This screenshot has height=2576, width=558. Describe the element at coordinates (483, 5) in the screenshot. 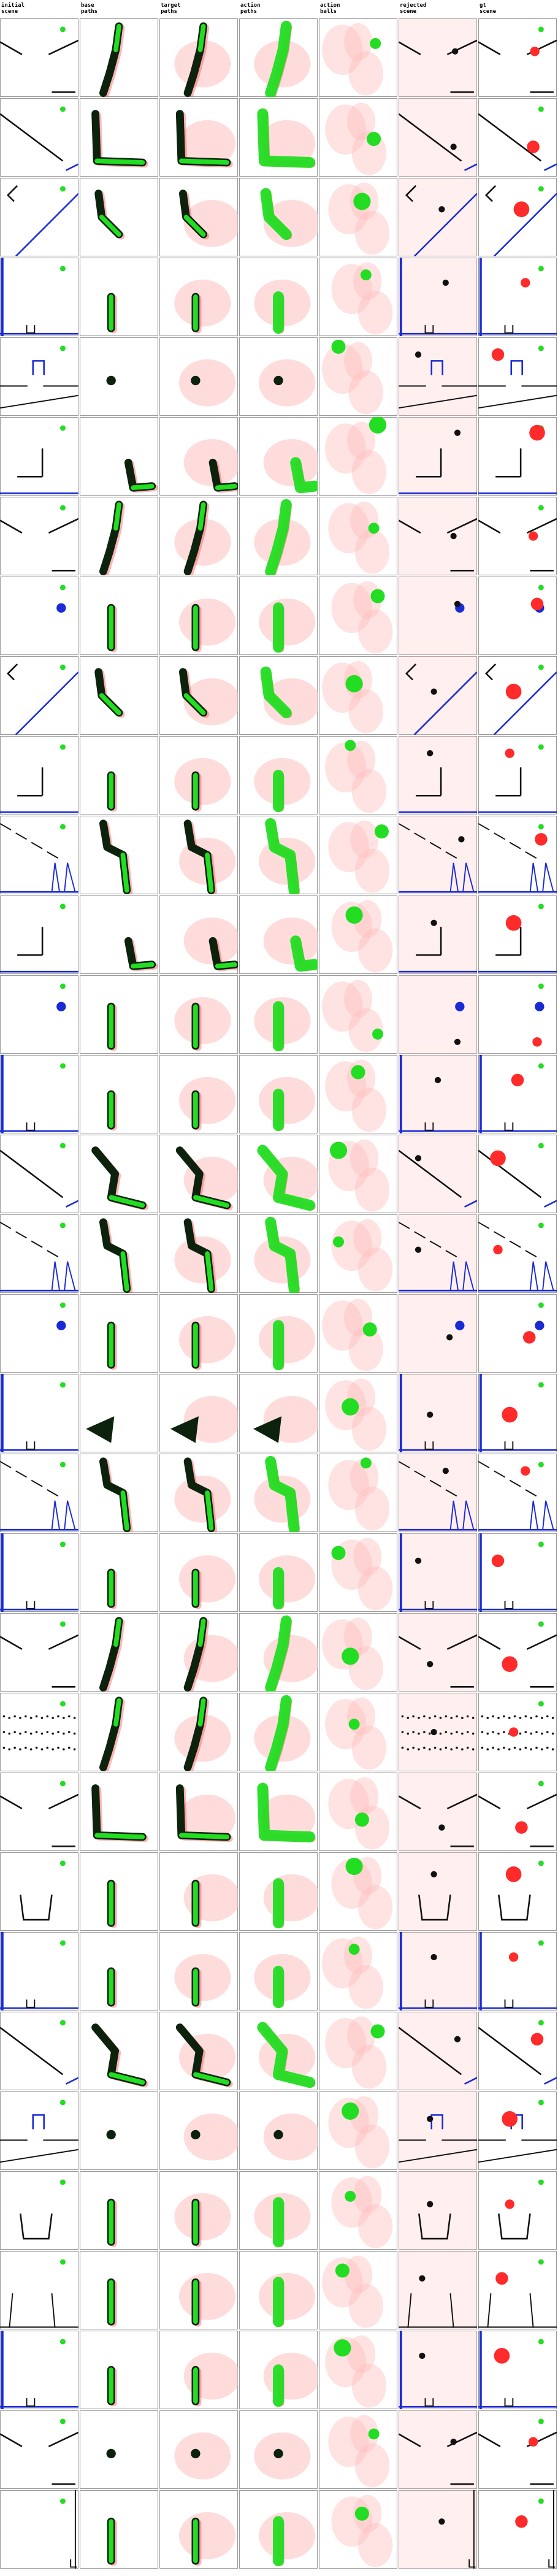

I see `column-header-line1: gt` at that location.